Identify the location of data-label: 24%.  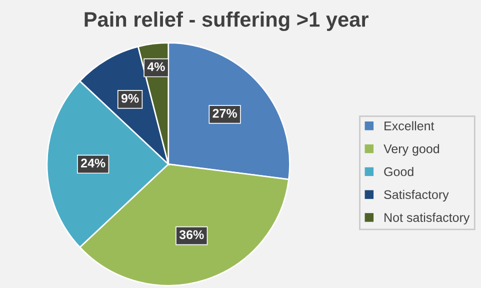
(93, 163).